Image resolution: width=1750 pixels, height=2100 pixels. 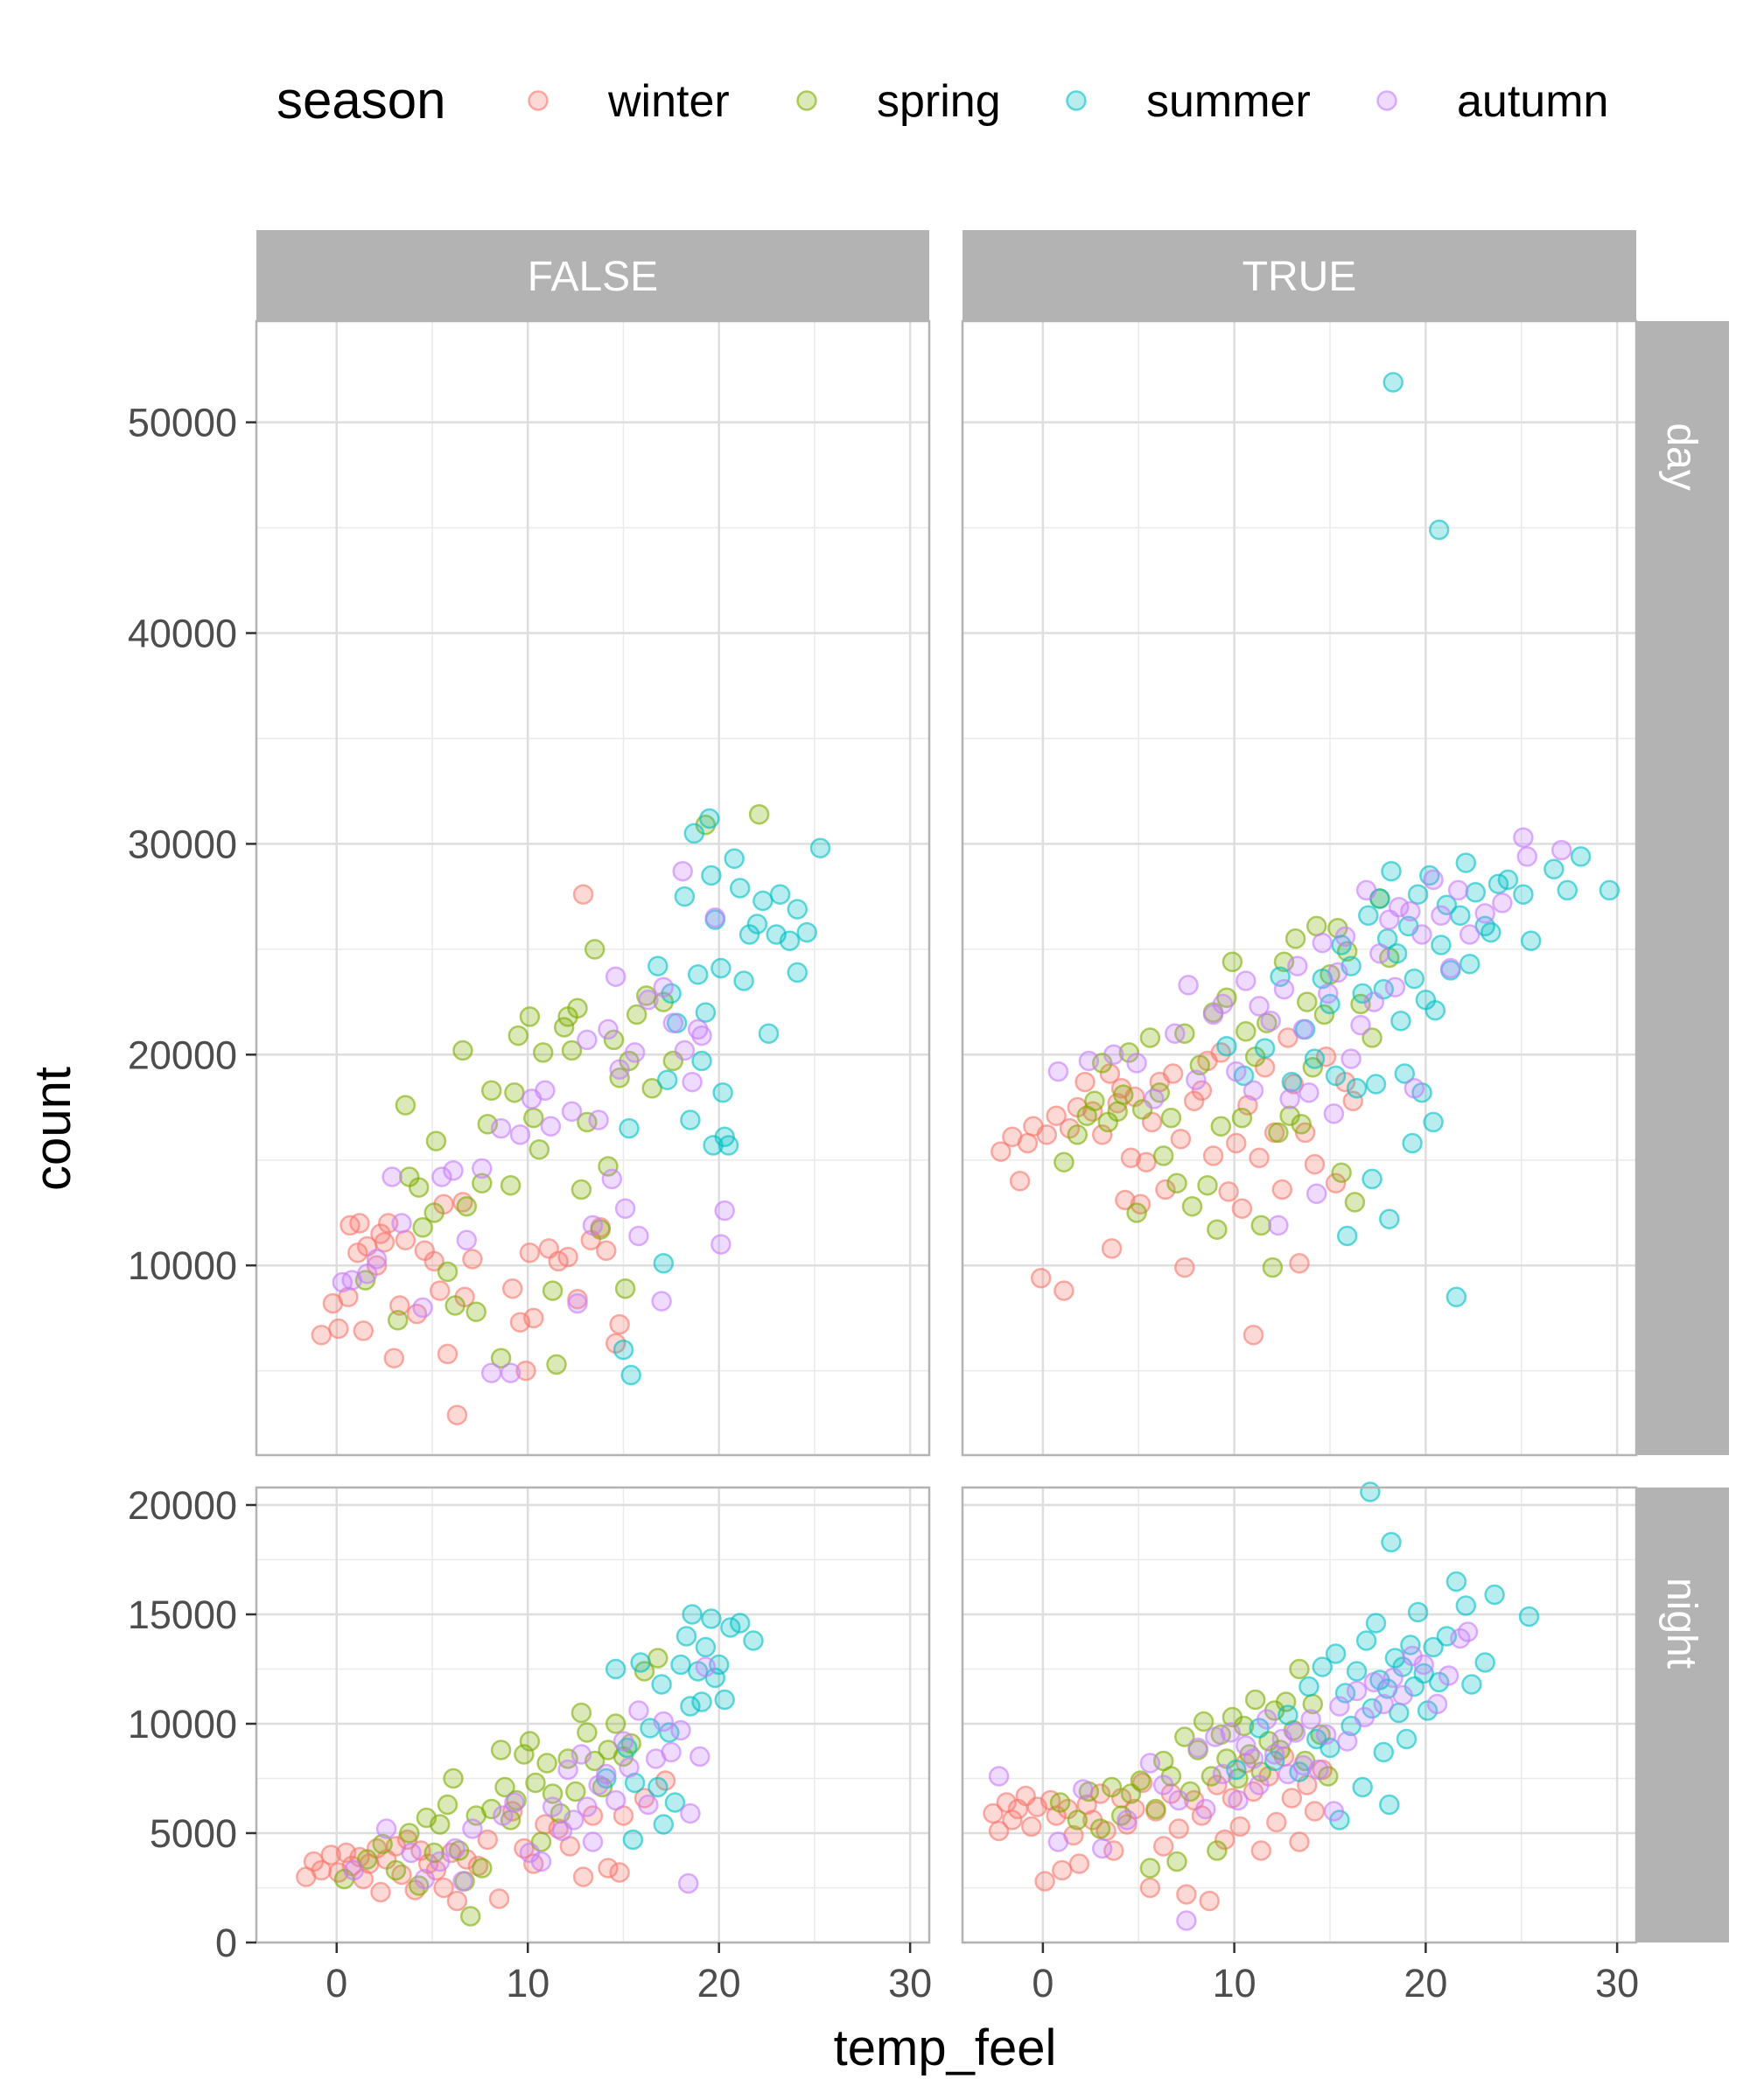 What do you see at coordinates (910, 1983) in the screenshot?
I see `x-tick-label: 30` at bounding box center [910, 1983].